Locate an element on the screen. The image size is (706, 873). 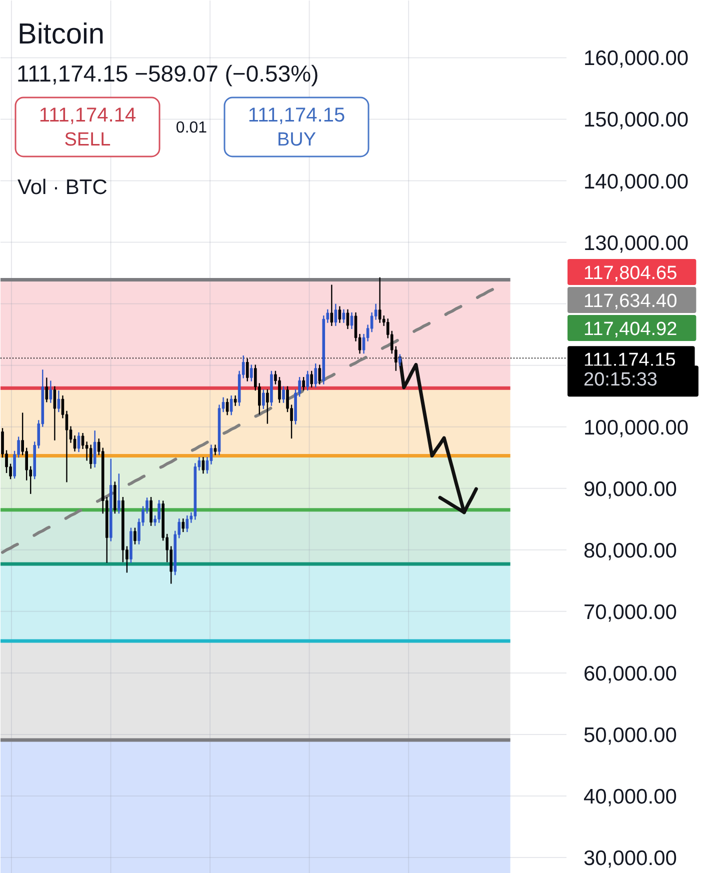
y-tick-label: 60,000.00 is located at coordinates (630, 674).